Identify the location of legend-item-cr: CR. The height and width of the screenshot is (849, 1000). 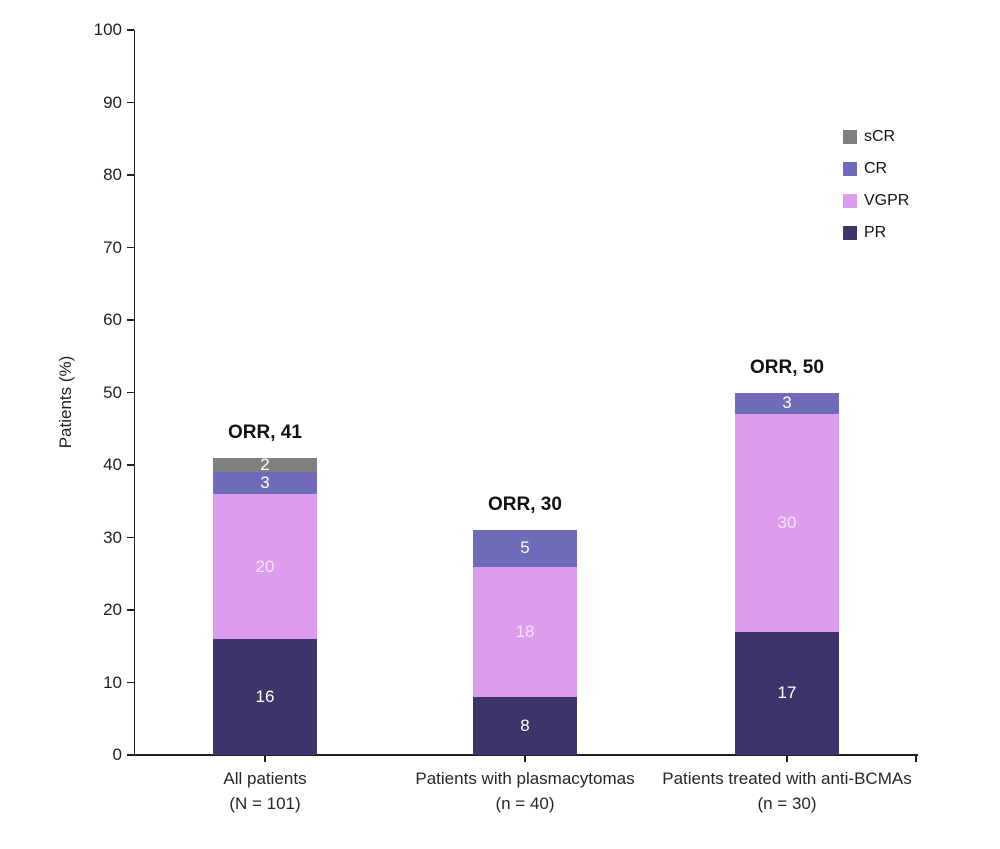
(876, 175).